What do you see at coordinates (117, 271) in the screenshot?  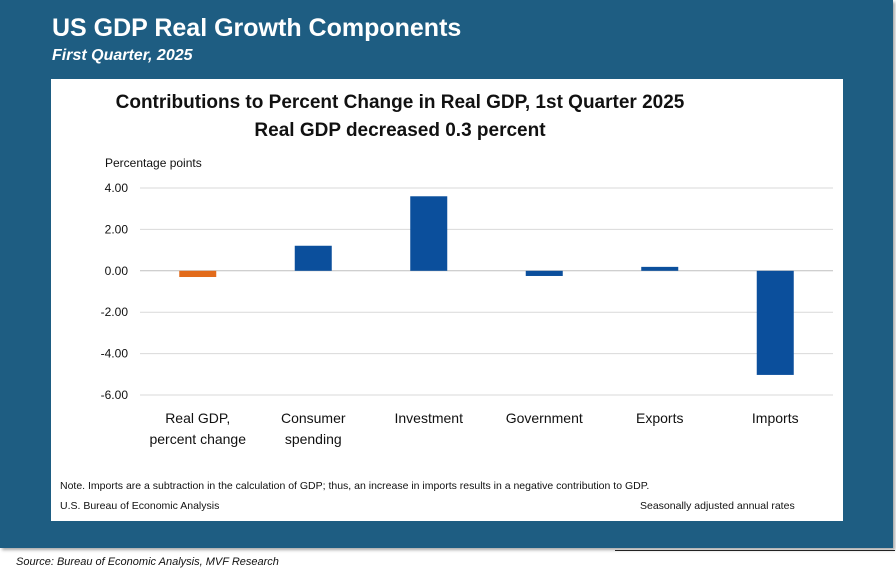 I see `y-tick-label: 0.00` at bounding box center [117, 271].